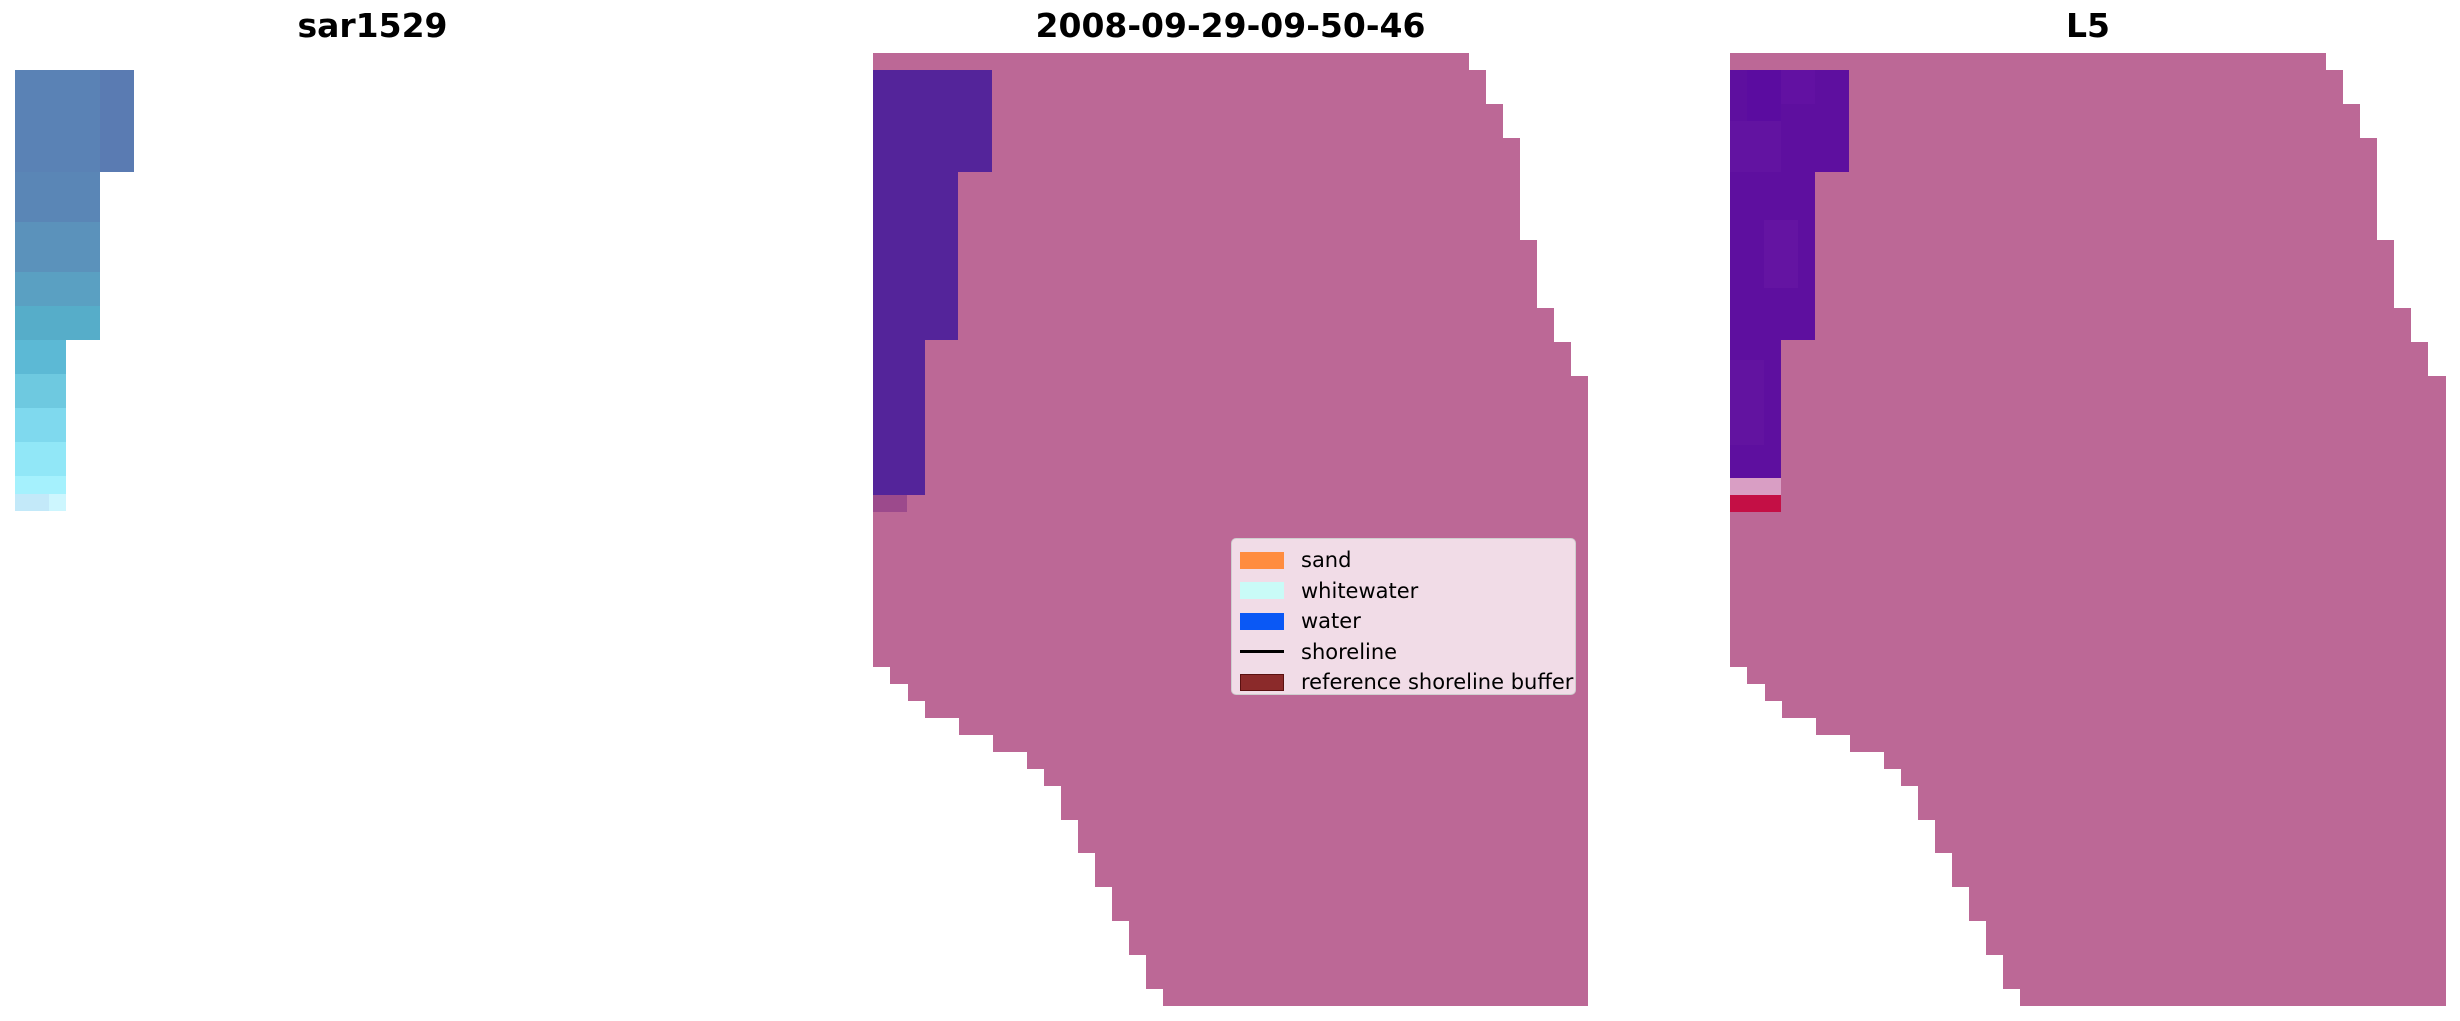 The height and width of the screenshot is (1021, 2460). I want to click on panel-title-classification: 2008-09-29-09-50-46, so click(1230, 25).